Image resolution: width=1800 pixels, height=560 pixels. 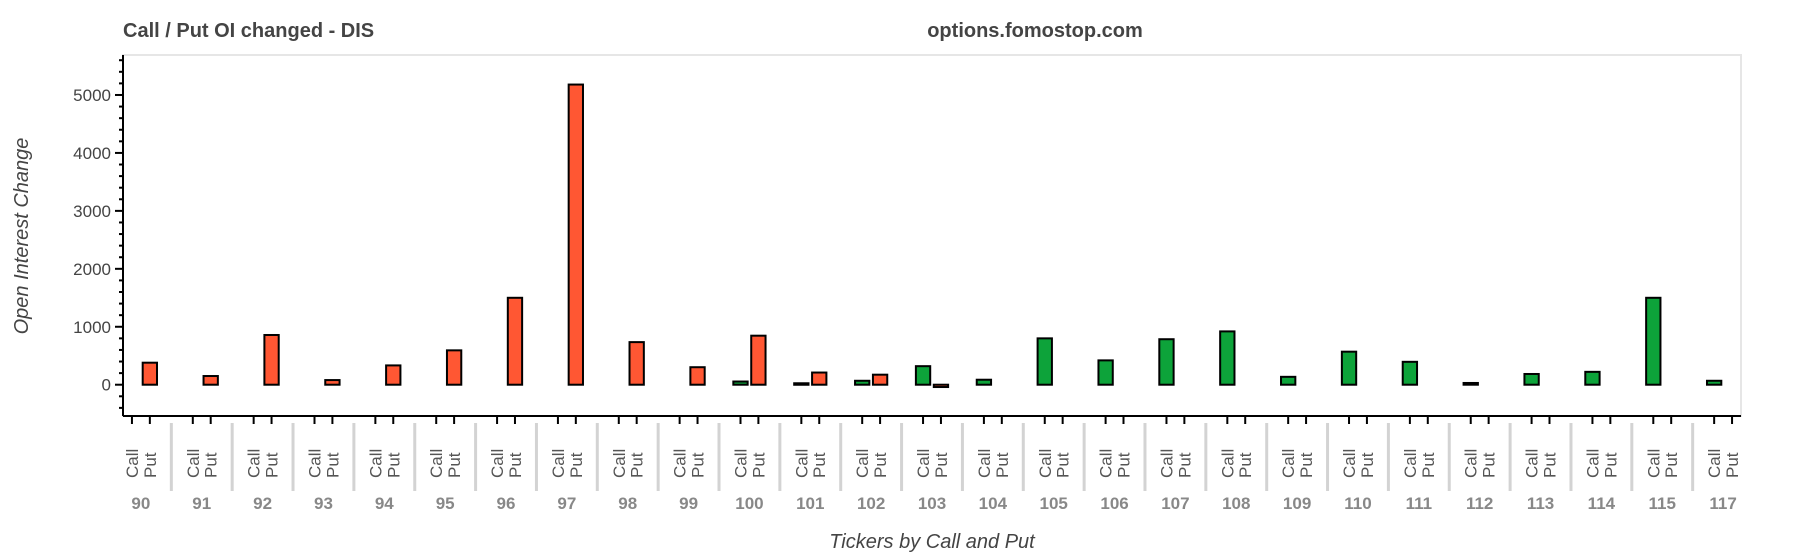 I want to click on bar-112-call, so click(x=1470, y=383).